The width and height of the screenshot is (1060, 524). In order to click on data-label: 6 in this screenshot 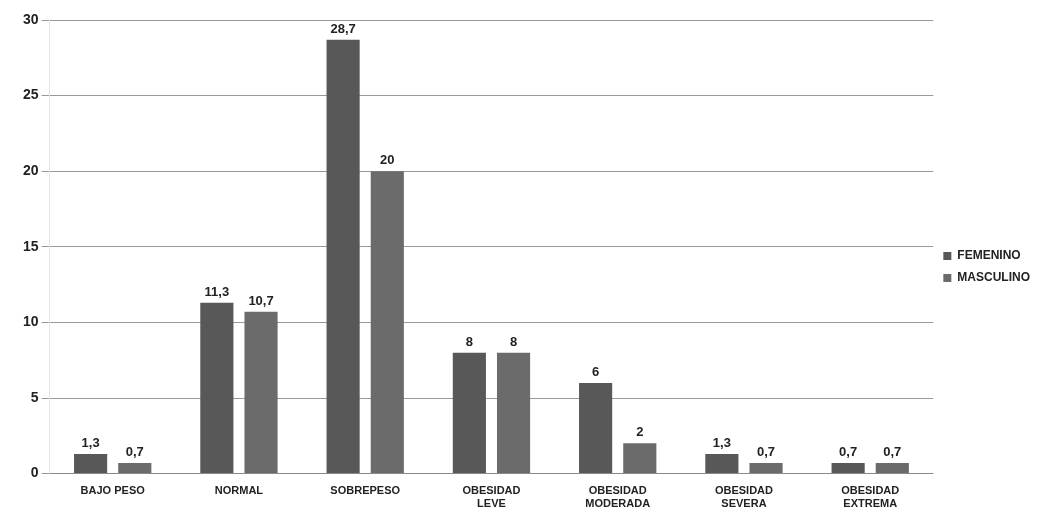, I will do `click(596, 371)`.